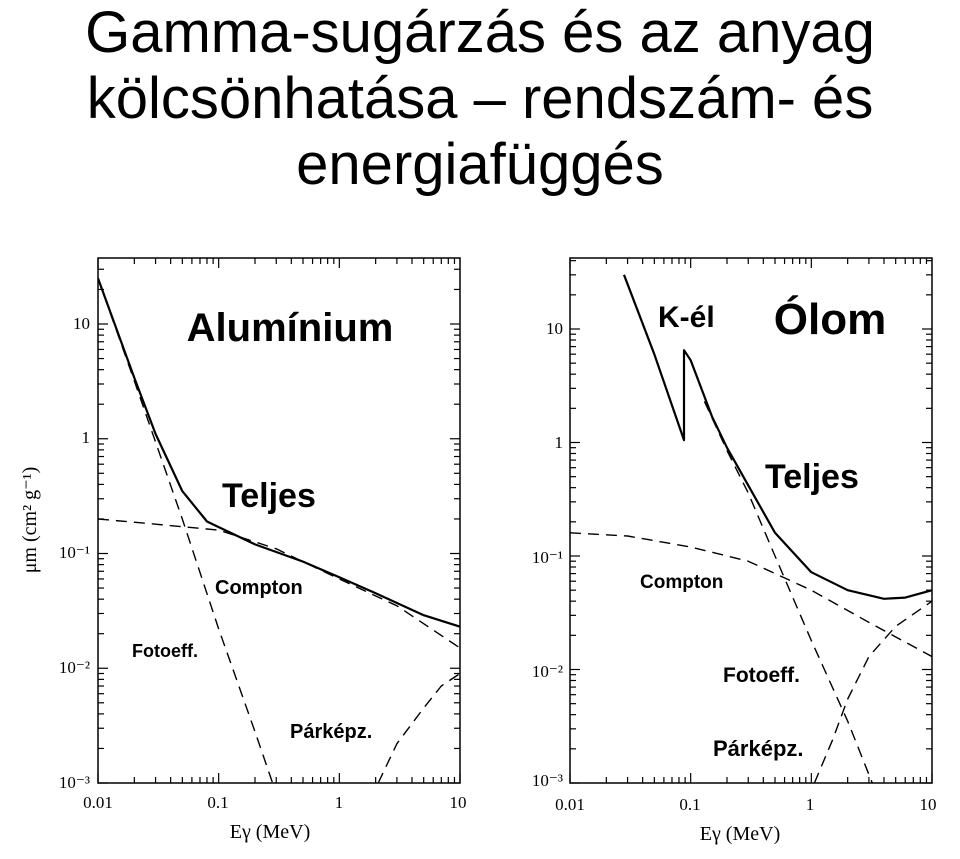  What do you see at coordinates (290, 328) in the screenshot?
I see `chart-title: Alumínium` at bounding box center [290, 328].